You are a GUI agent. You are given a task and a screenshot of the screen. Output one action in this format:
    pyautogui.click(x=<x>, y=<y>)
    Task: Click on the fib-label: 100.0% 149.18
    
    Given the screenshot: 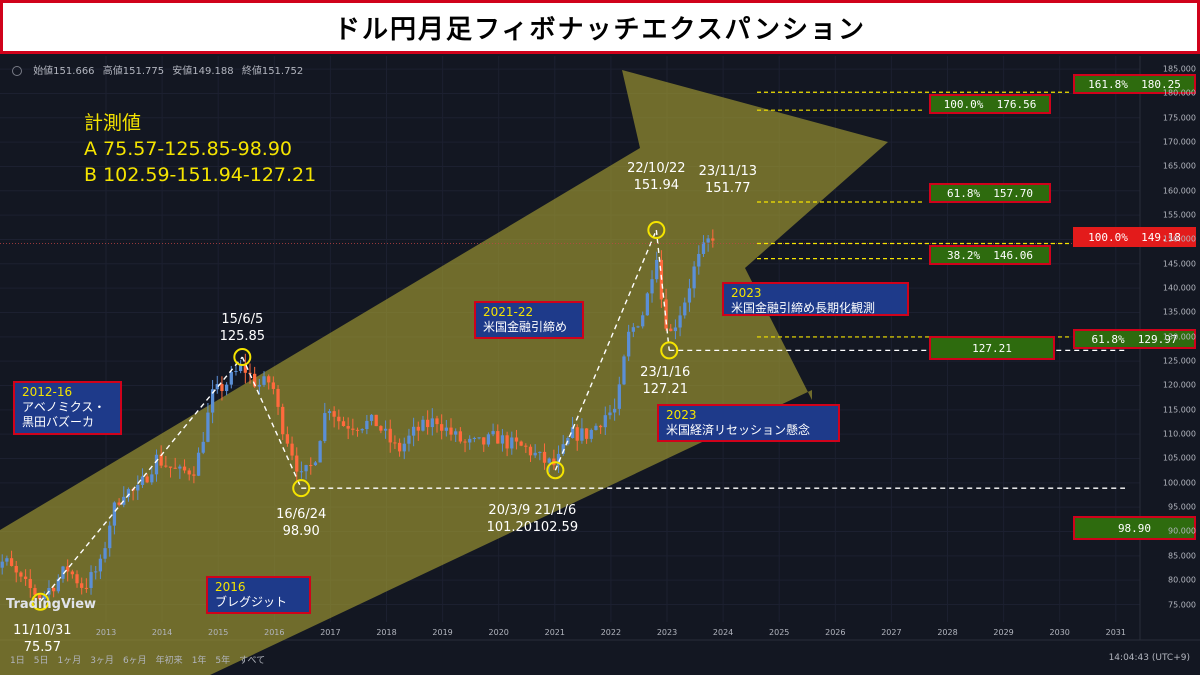 What is the action you would take?
    pyautogui.click(x=1134, y=237)
    